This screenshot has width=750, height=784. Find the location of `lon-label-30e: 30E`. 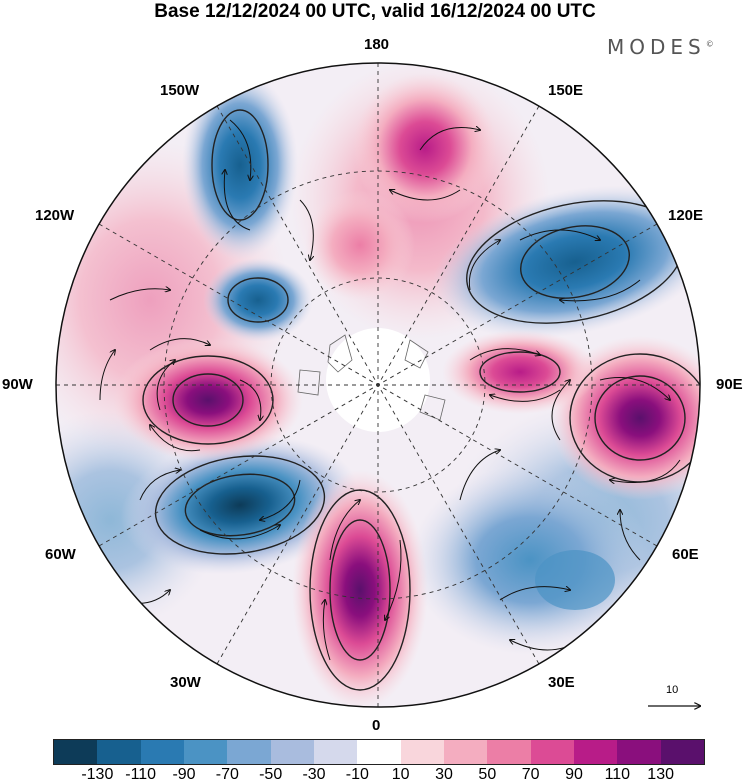

lon-label-30e: 30E is located at coordinates (561, 682).